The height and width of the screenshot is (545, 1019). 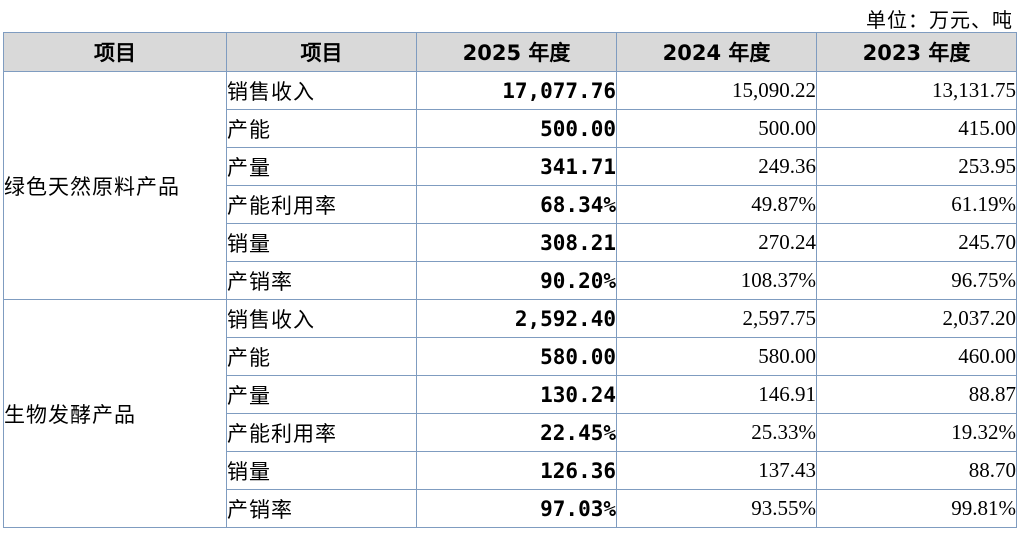 I want to click on header-2025: 2025 年度, so click(x=516, y=52).